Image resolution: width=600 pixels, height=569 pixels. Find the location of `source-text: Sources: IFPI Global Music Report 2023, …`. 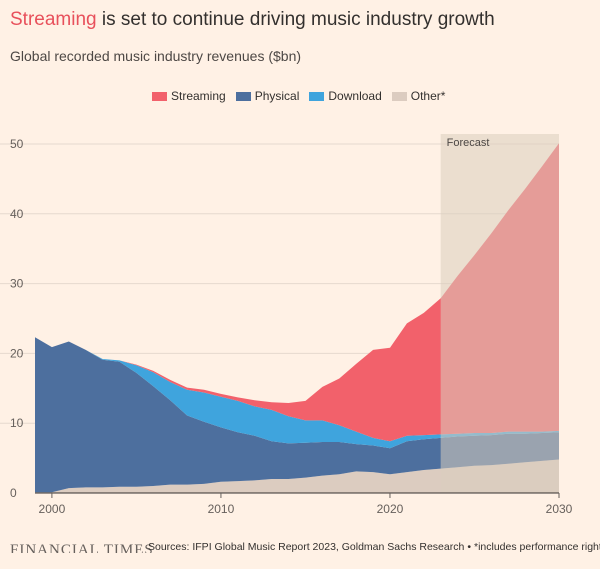

source-text: Sources: IFPI Global Music Report 2023, … is located at coordinates (306, 547).